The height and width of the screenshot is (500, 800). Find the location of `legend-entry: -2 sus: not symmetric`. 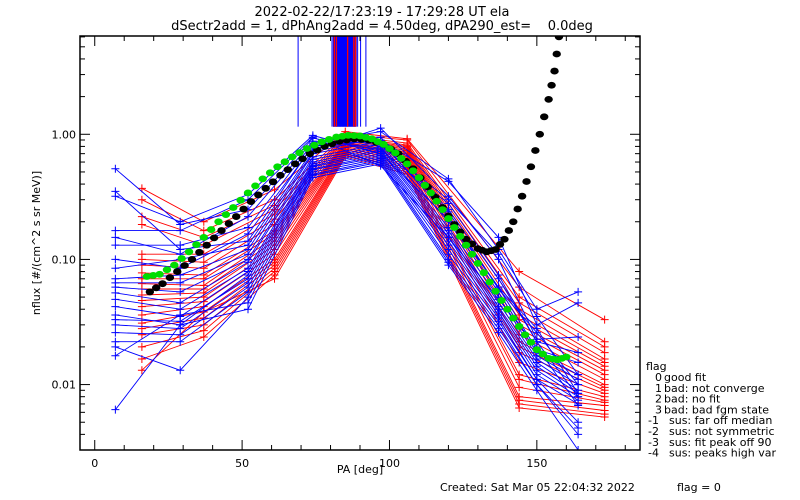

legend-entry: -2 sus: not symmetric is located at coordinates (711, 431).